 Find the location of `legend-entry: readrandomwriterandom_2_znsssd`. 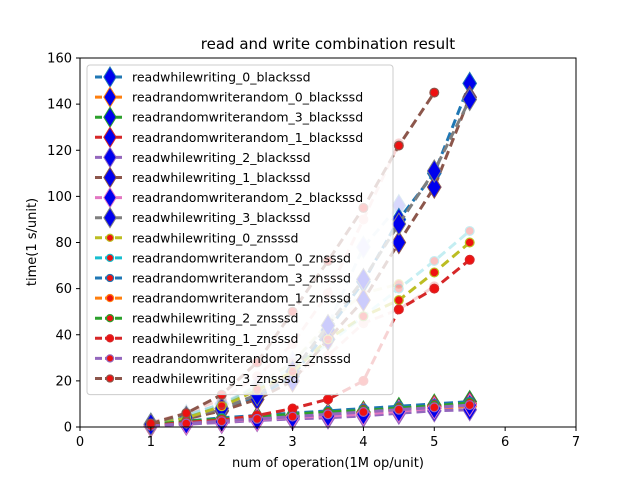

legend-entry: readrandomwriterandom_2_znsssd is located at coordinates (223, 358).